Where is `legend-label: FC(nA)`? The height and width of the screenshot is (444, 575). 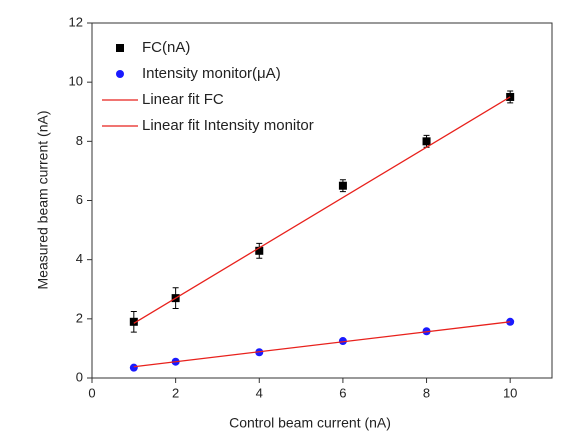
legend-label: FC(nA) is located at coordinates (166, 47).